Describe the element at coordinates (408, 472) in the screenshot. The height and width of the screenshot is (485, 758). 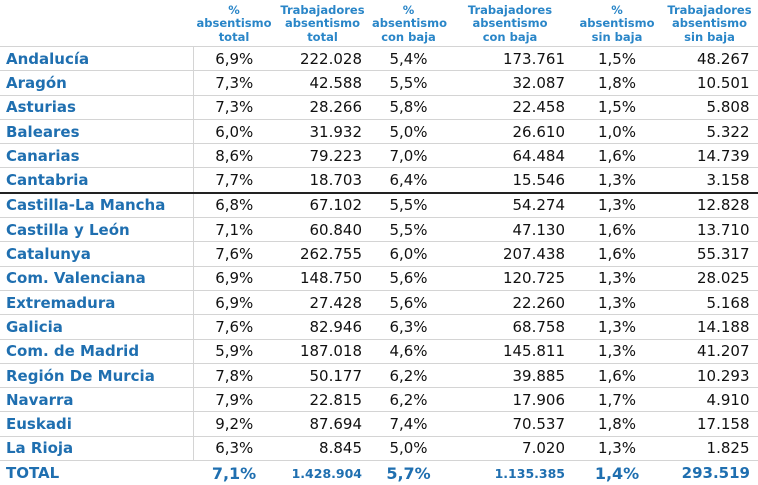
I see `total-pct-absentismo-con-baja: 5,7%` at that location.